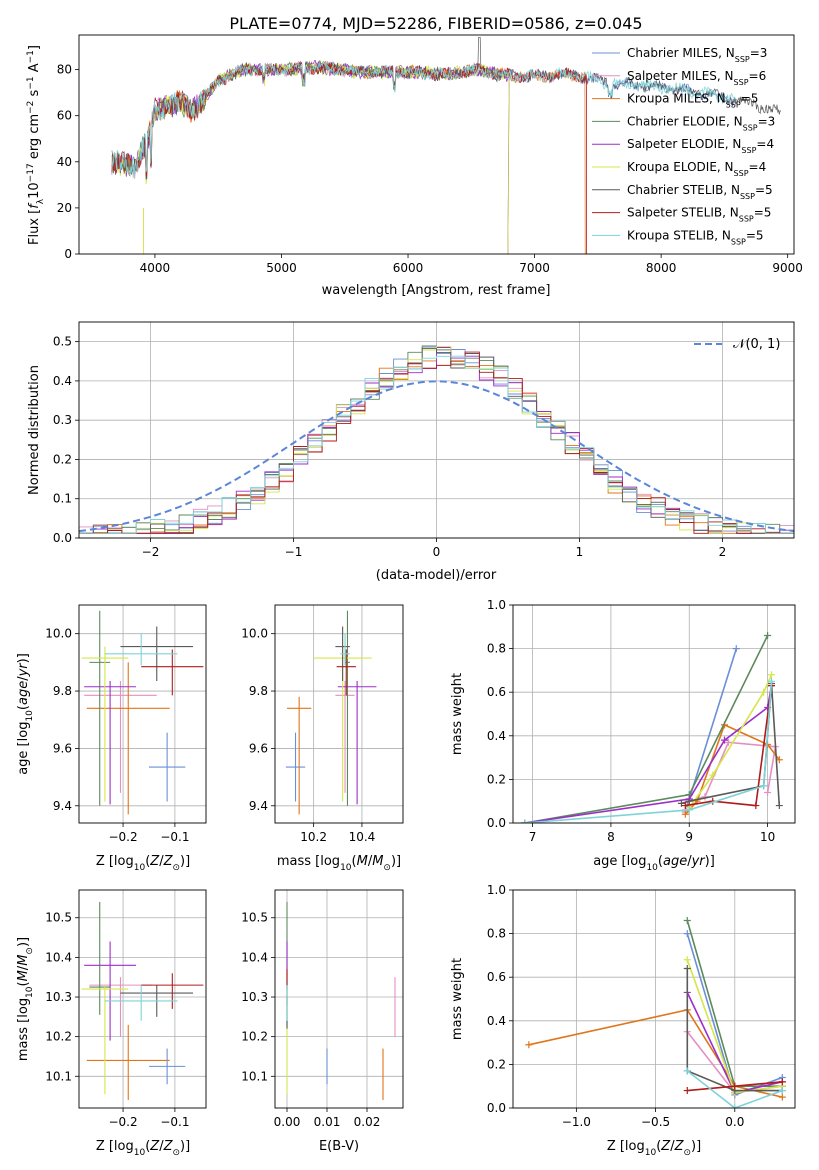 Image resolution: width=819 pixels, height=1170 pixels. What do you see at coordinates (655, 1053) in the screenshot?
I see `line-kroupa-miles` at bounding box center [655, 1053].